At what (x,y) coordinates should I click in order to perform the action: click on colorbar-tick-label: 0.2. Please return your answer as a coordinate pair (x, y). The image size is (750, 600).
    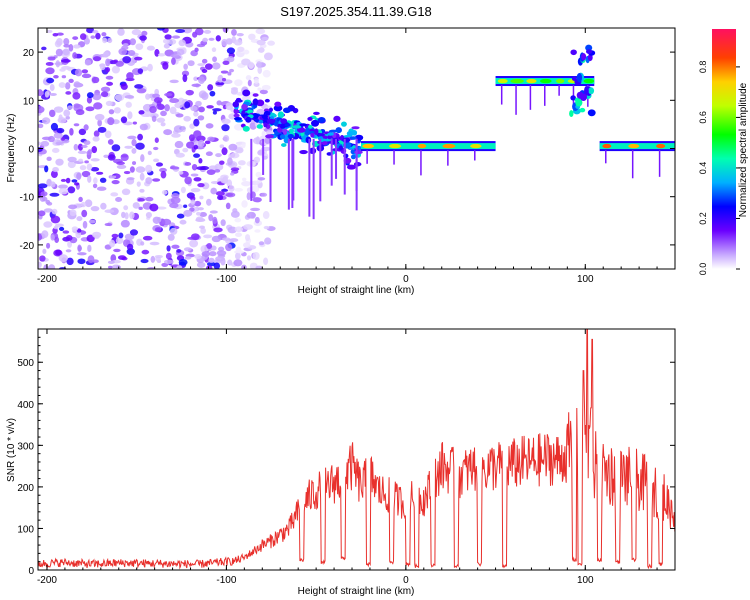
    Looking at the image, I should click on (703, 218).